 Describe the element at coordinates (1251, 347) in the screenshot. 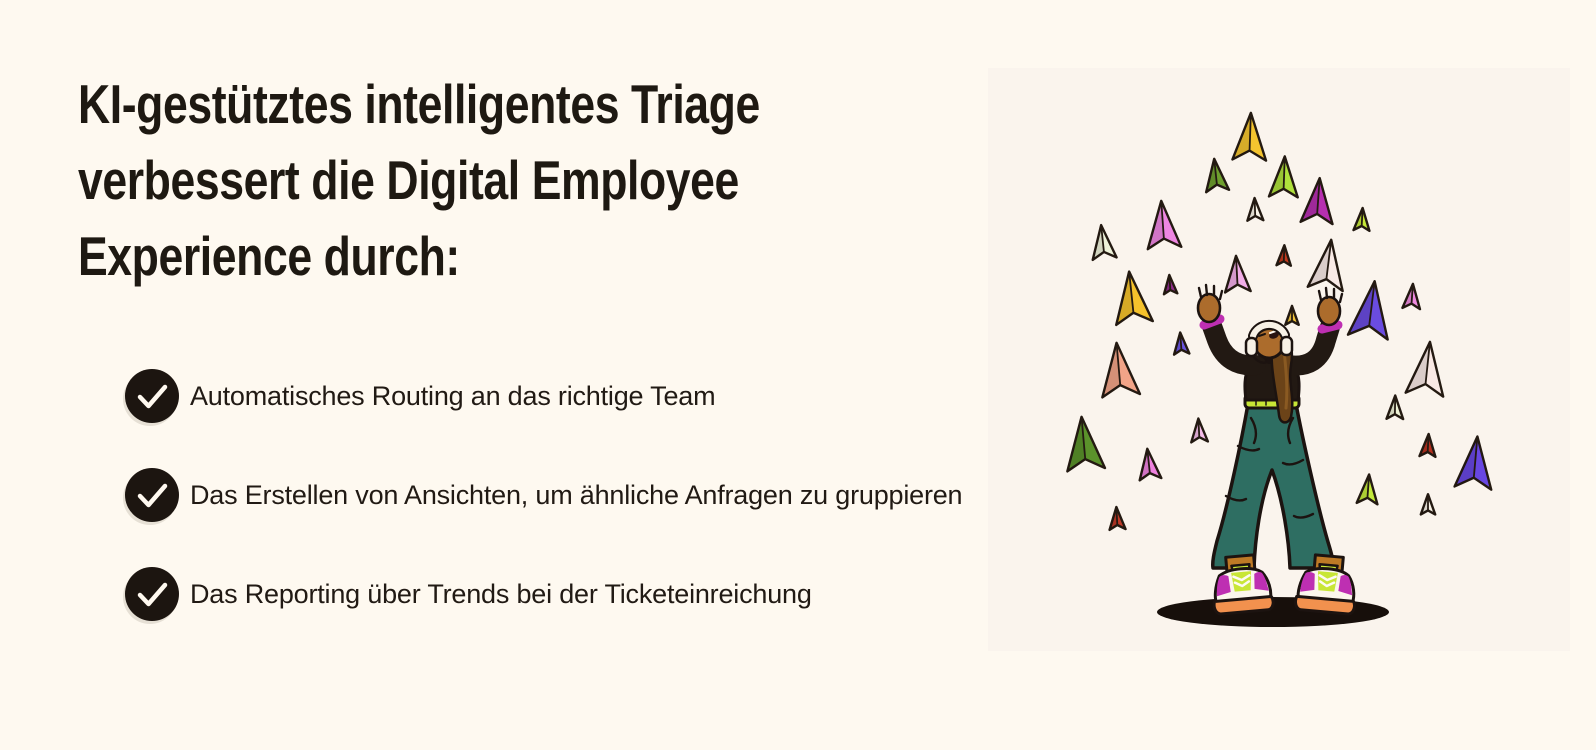

I see `headset-left-cup` at that location.